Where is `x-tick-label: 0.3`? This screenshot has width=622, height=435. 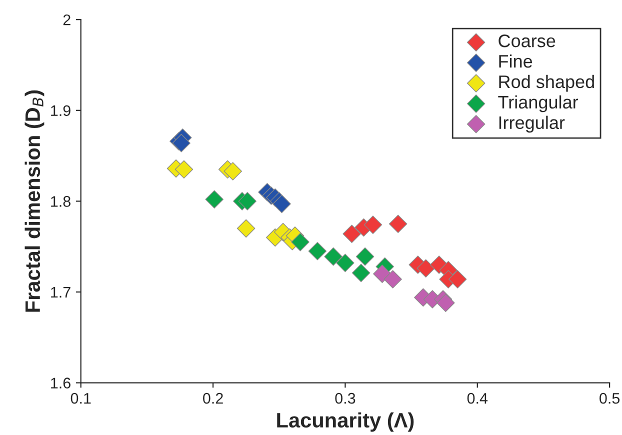
x-tick-label: 0.3 is located at coordinates (345, 398).